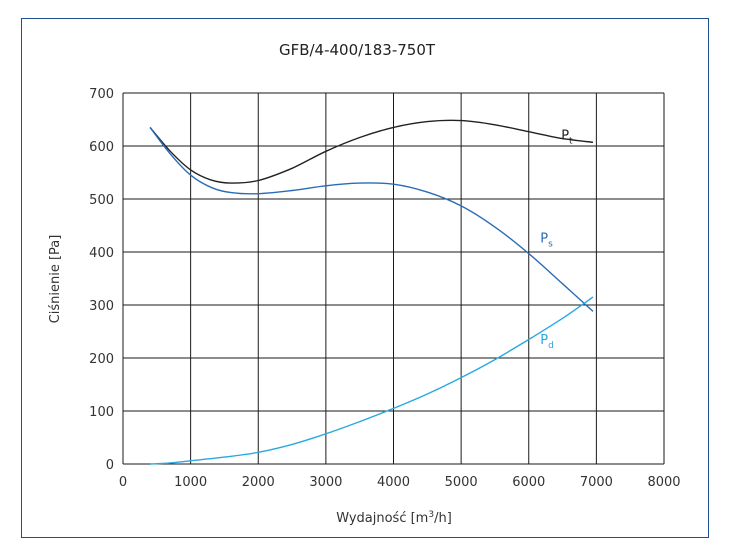 This screenshot has width=733, height=556. I want to click on x-tick-label: 8000, so click(663, 482).